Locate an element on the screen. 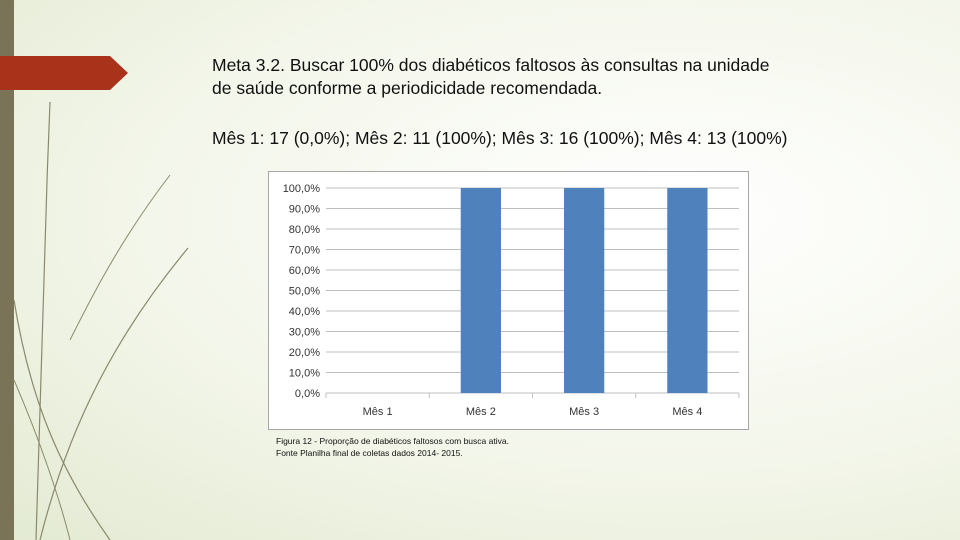 The height and width of the screenshot is (540, 960). y-tick-label: 60,0% is located at coordinates (304, 271).